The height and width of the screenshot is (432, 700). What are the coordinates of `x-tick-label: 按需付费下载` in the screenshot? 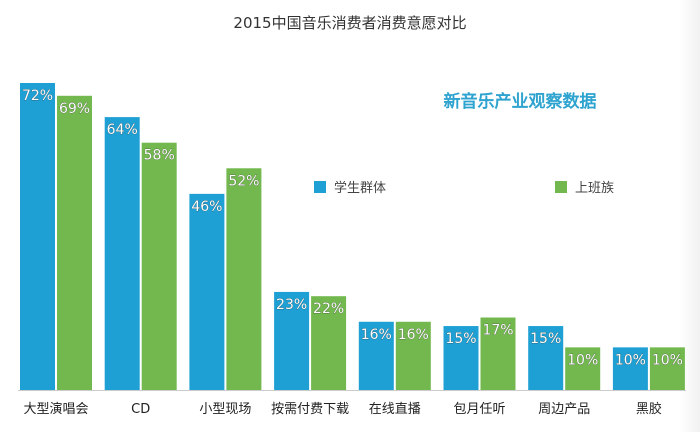 It's located at (310, 409).